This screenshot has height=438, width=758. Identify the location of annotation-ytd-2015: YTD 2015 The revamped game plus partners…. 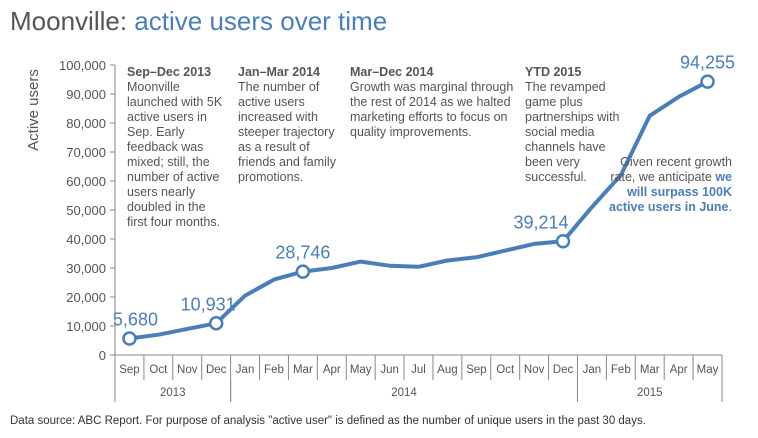
(579, 125).